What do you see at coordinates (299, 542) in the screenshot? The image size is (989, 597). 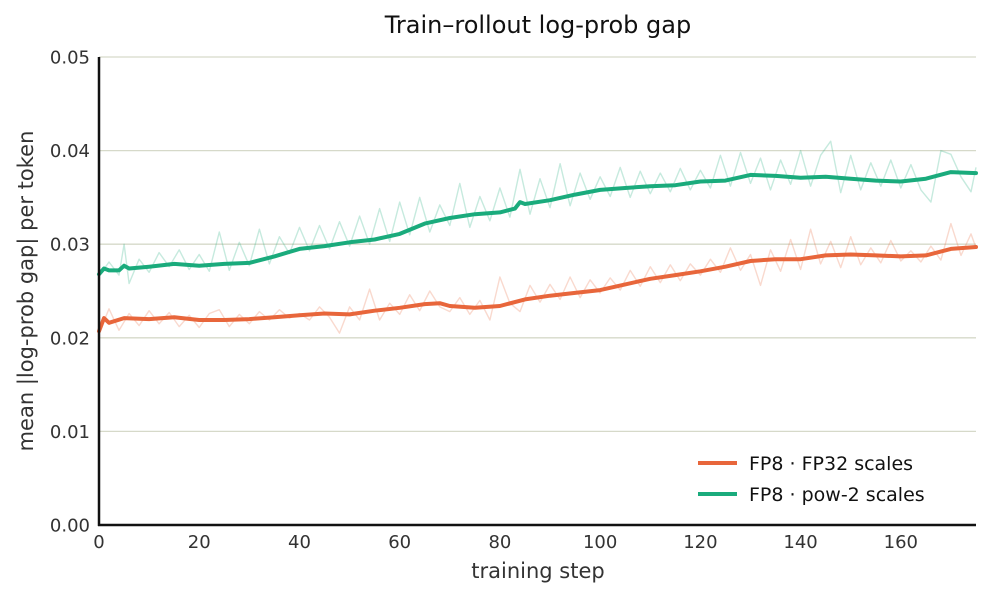 I see `x-tick-label: 40` at bounding box center [299, 542].